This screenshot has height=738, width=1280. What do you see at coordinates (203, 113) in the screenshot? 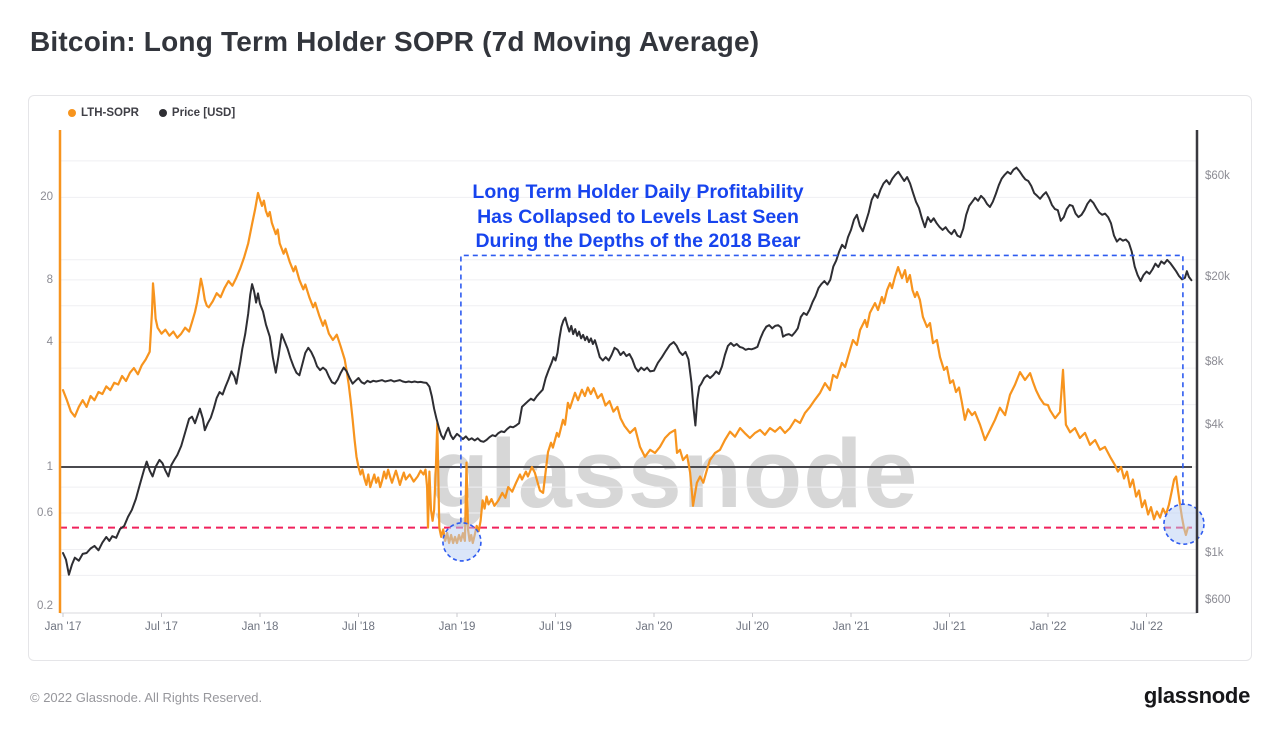
I see `legend-label: Price [USD]` at bounding box center [203, 113].